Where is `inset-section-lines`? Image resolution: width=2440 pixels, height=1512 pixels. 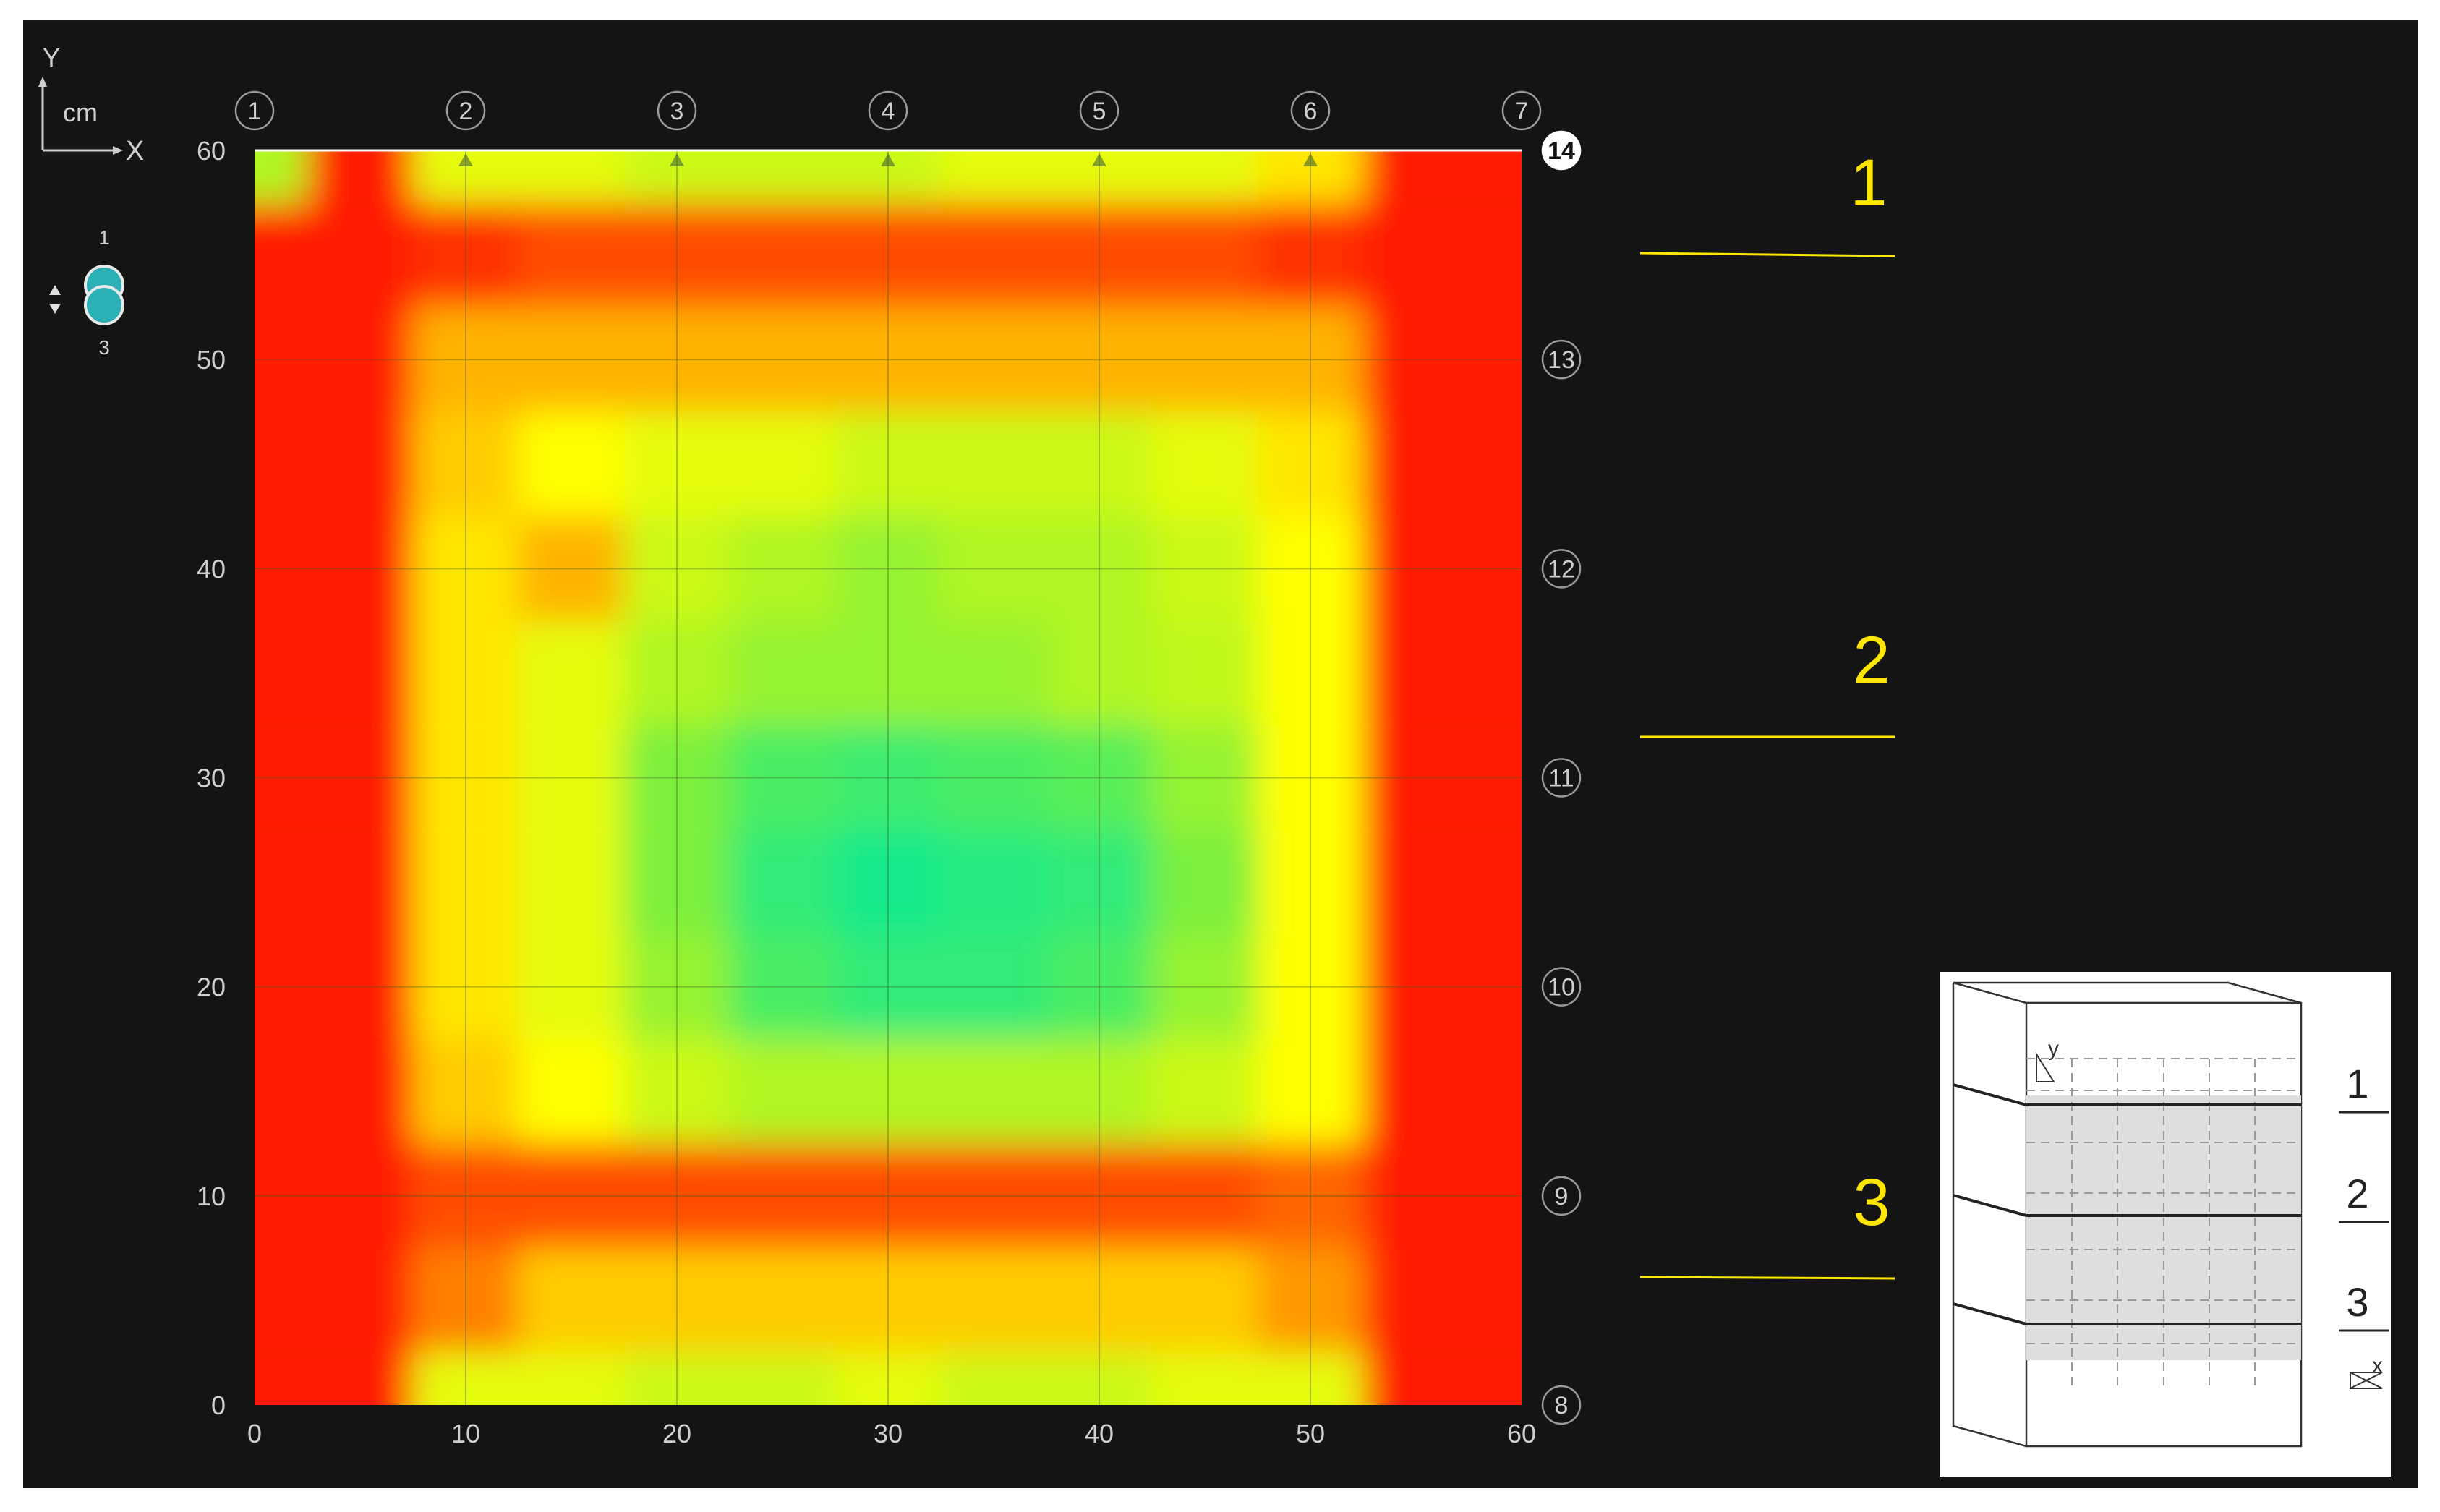 inset-section-lines is located at coordinates (2127, 1204).